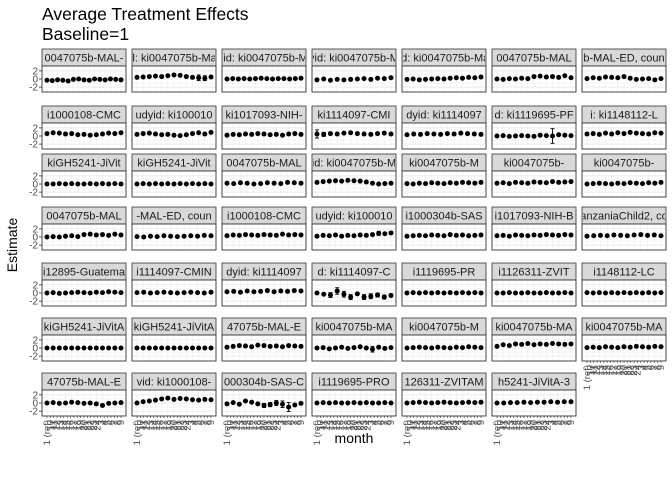  I want to click on facet-strip-label: i: ki1148112-L, so click(623, 116).